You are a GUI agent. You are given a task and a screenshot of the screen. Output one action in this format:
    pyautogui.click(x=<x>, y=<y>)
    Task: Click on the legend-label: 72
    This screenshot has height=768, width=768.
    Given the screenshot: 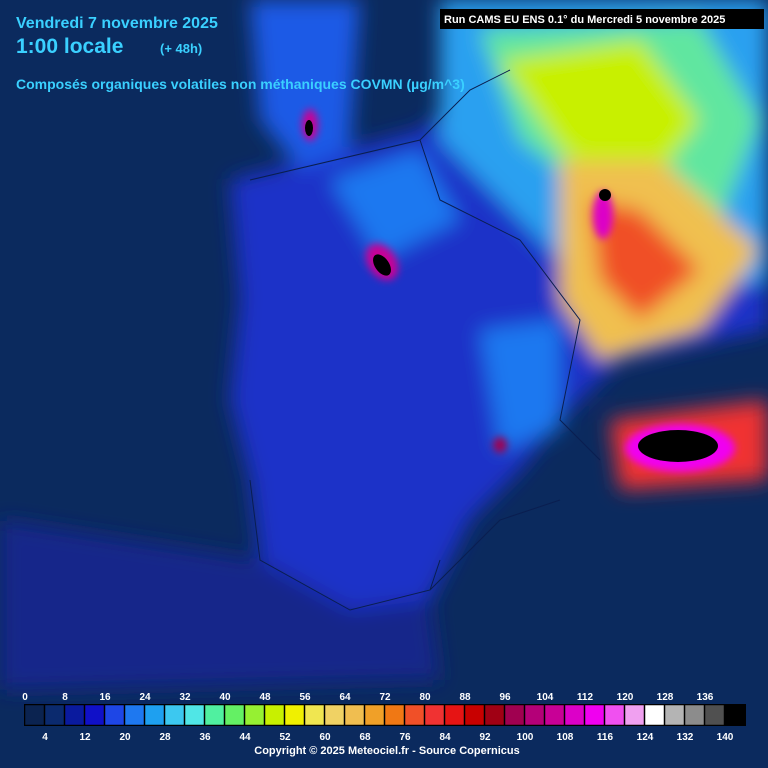 What is the action you would take?
    pyautogui.click(x=385, y=697)
    